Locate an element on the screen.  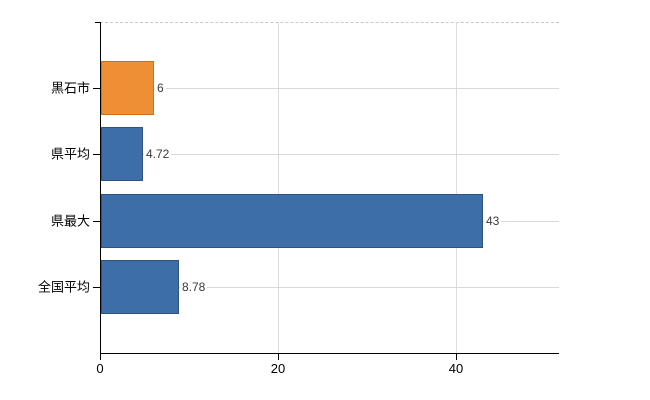
y-axis-label: 全国平均 is located at coordinates (63, 287).